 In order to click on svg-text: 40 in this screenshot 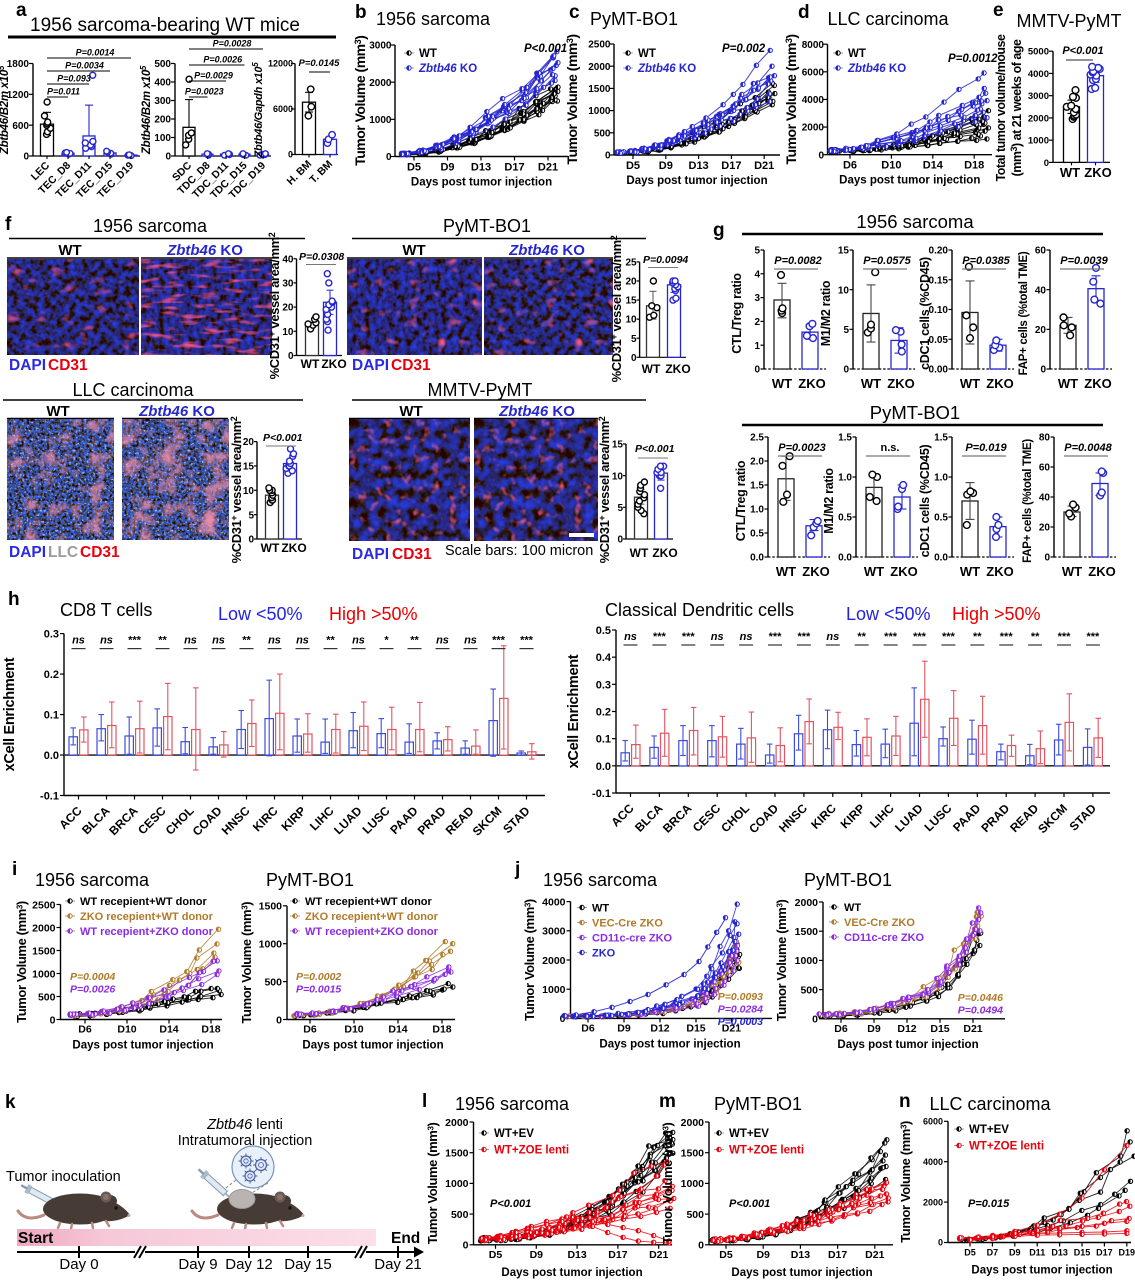, I will do `click(288, 259)`.